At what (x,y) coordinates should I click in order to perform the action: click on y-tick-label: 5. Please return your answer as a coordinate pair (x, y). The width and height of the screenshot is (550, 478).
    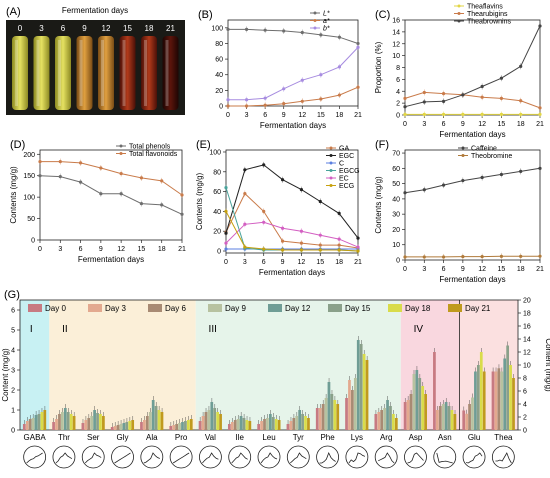
    Looking at the image, I should click on (13, 331).